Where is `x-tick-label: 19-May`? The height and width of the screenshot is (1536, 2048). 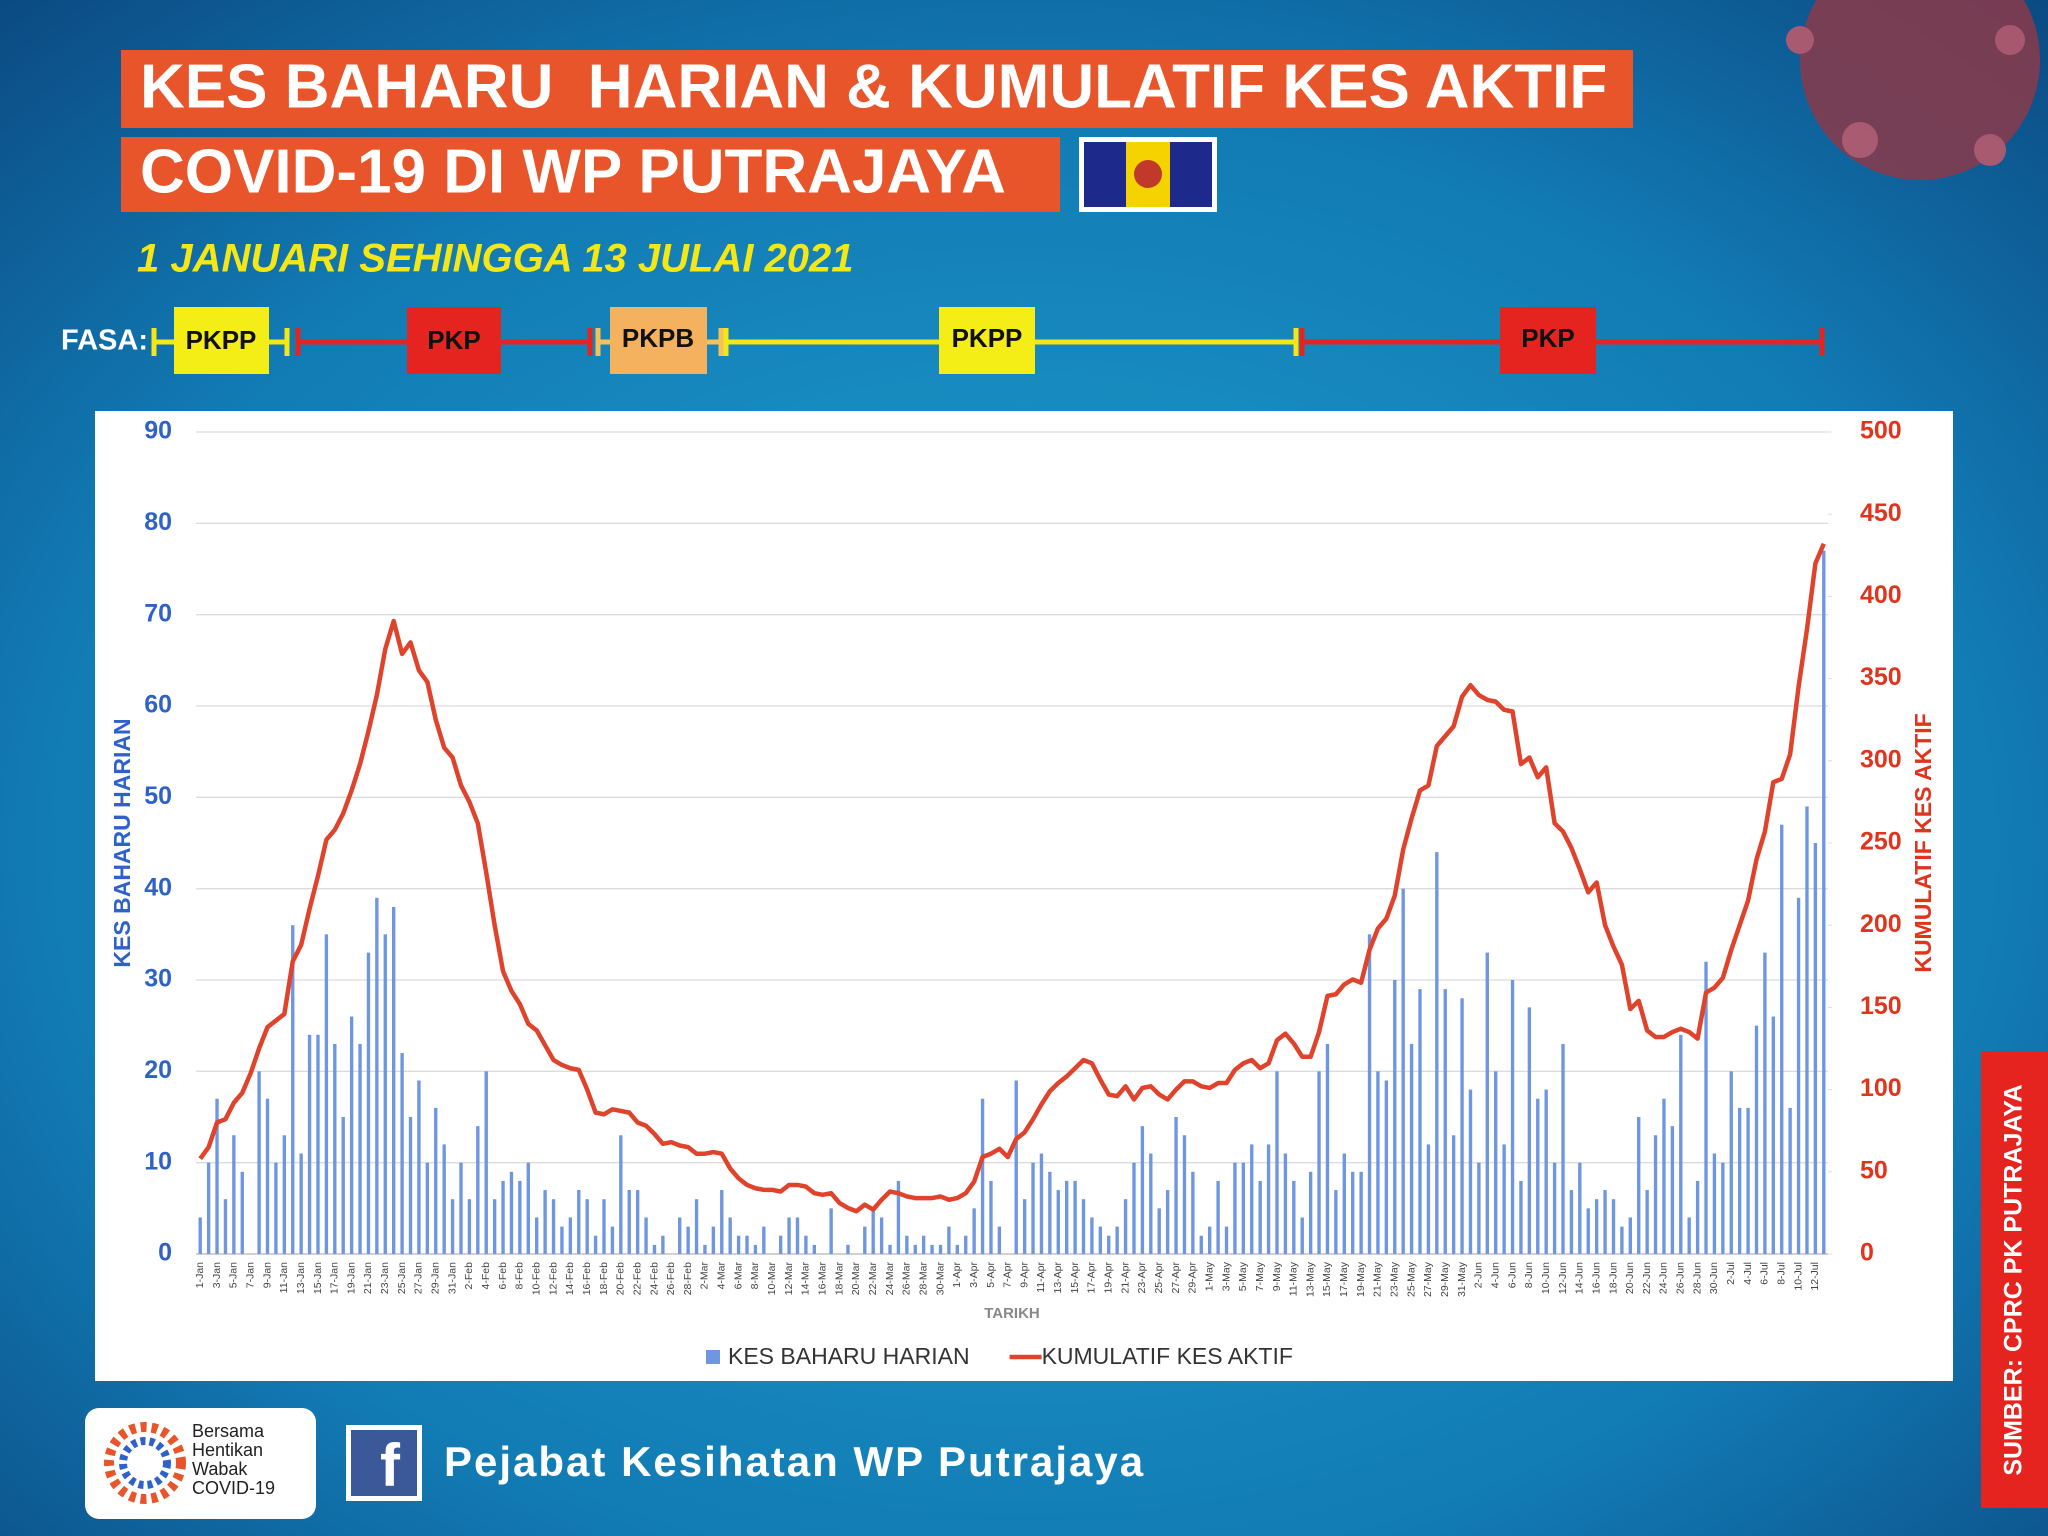 x-tick-label: 19-May is located at coordinates (1361, 1279).